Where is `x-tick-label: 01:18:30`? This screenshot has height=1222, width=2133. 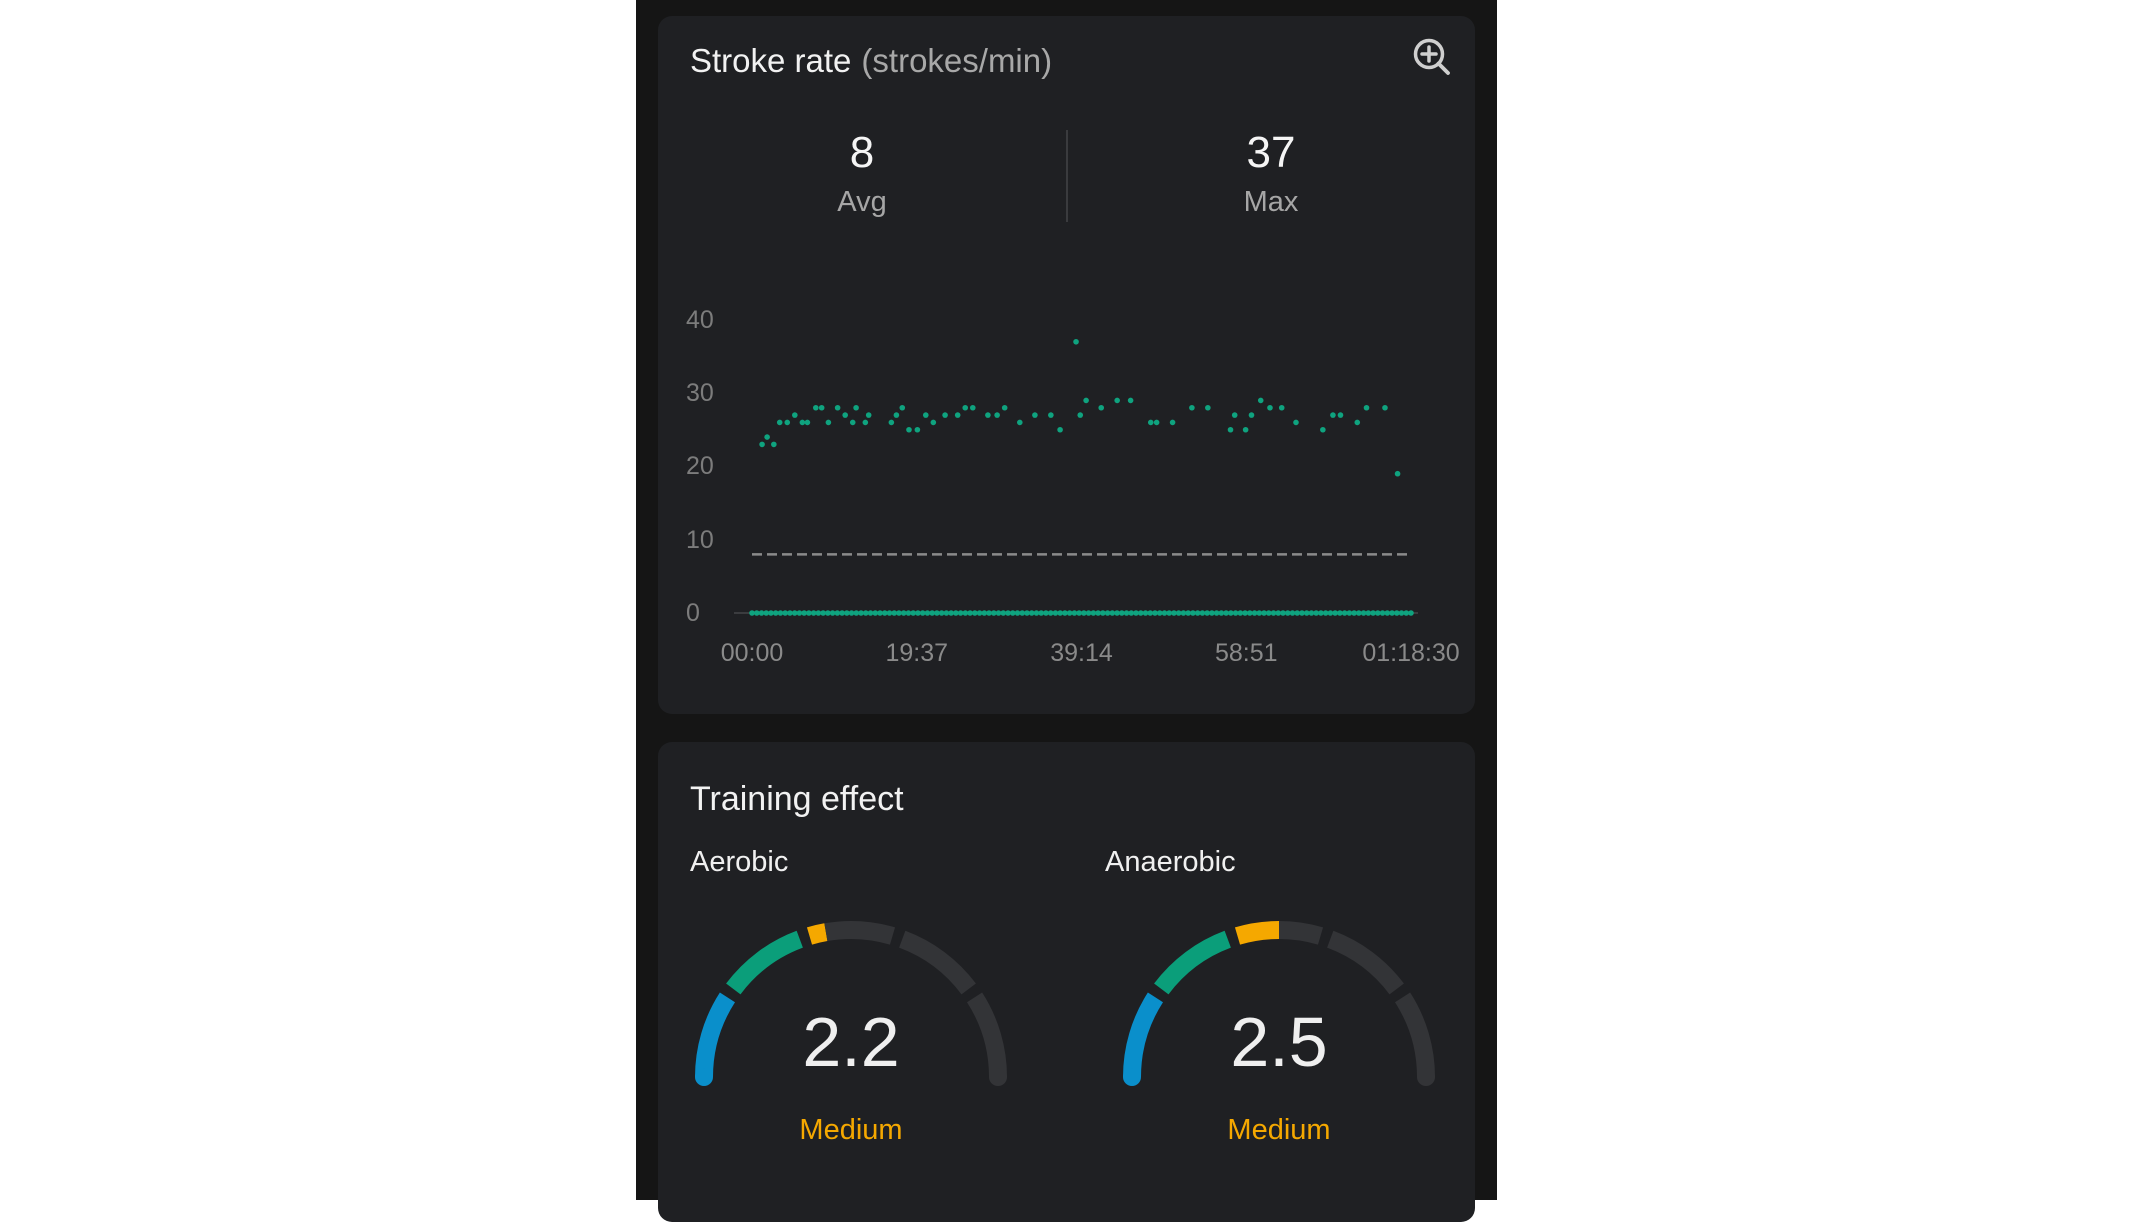 x-tick-label: 01:18:30 is located at coordinates (1411, 653).